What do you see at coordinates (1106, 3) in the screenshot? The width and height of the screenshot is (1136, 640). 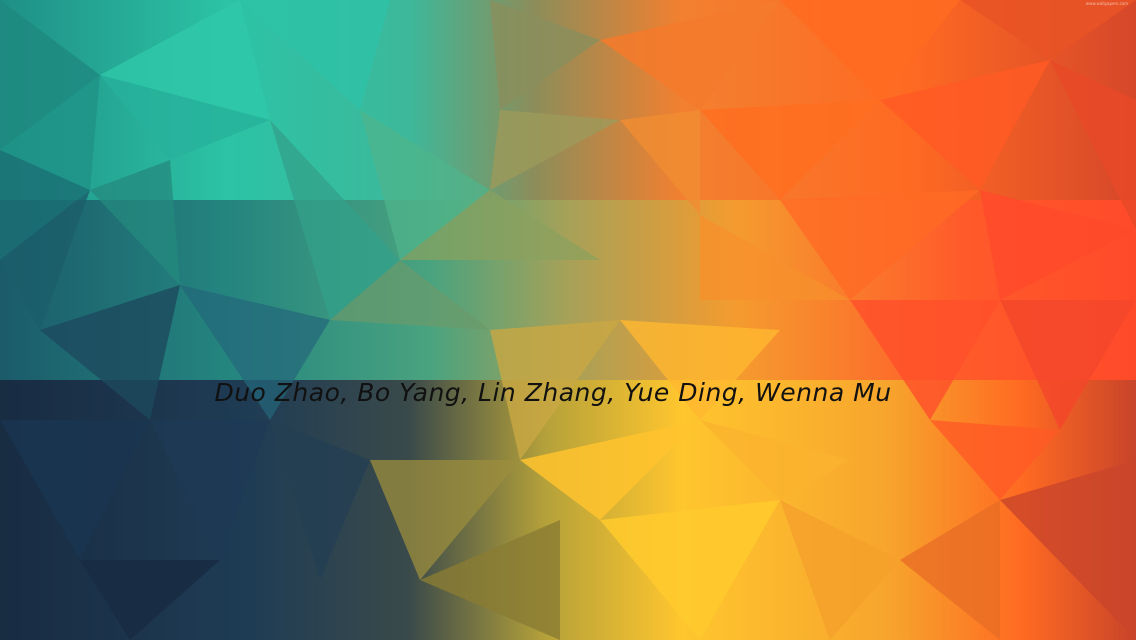 I see `watermark-text: www.wallpapers.com` at bounding box center [1106, 3].